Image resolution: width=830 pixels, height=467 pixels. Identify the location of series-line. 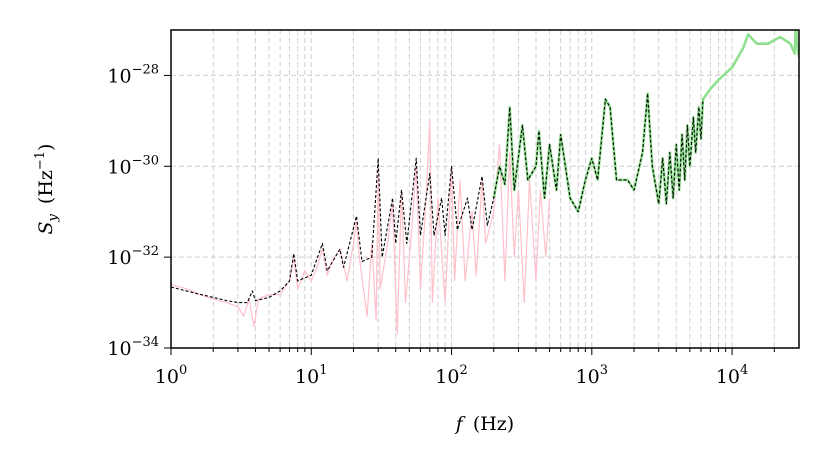
(645, 122).